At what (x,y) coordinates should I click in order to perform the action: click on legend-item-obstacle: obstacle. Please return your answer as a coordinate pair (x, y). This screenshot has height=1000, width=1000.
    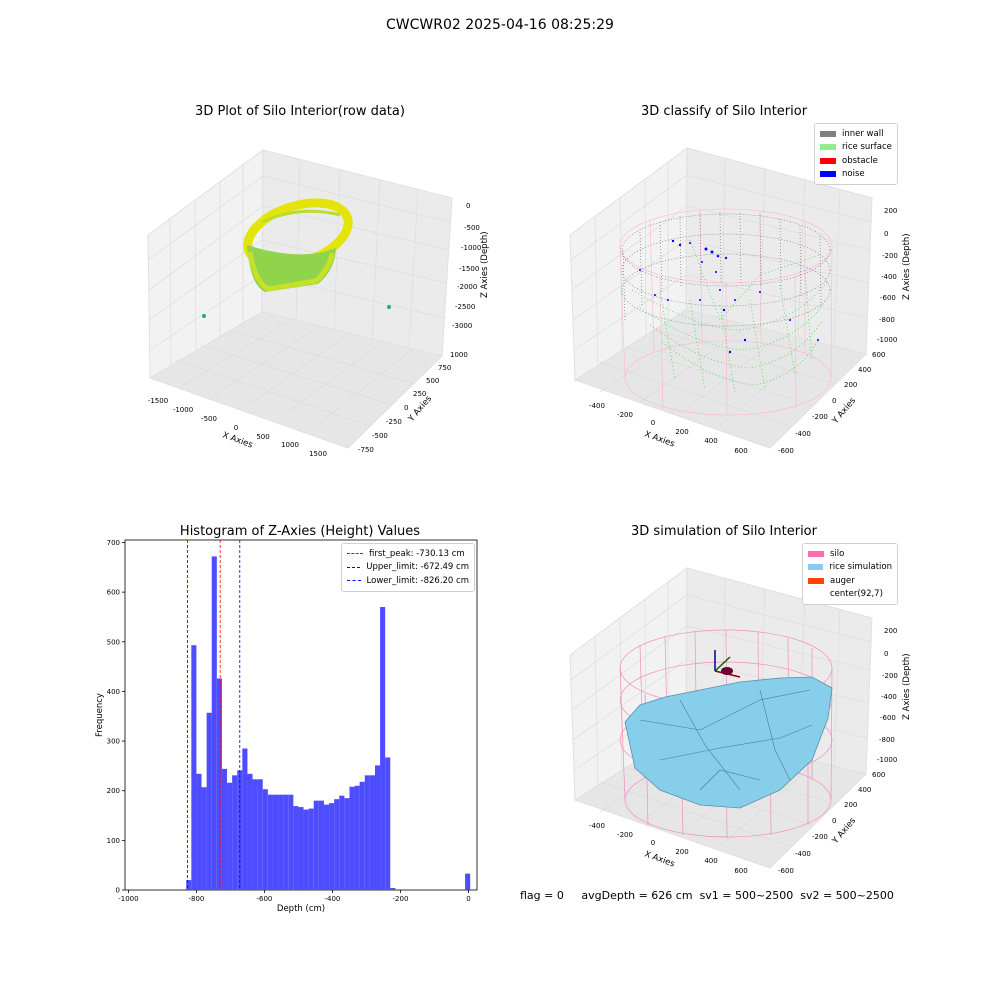
    Looking at the image, I should click on (856, 161).